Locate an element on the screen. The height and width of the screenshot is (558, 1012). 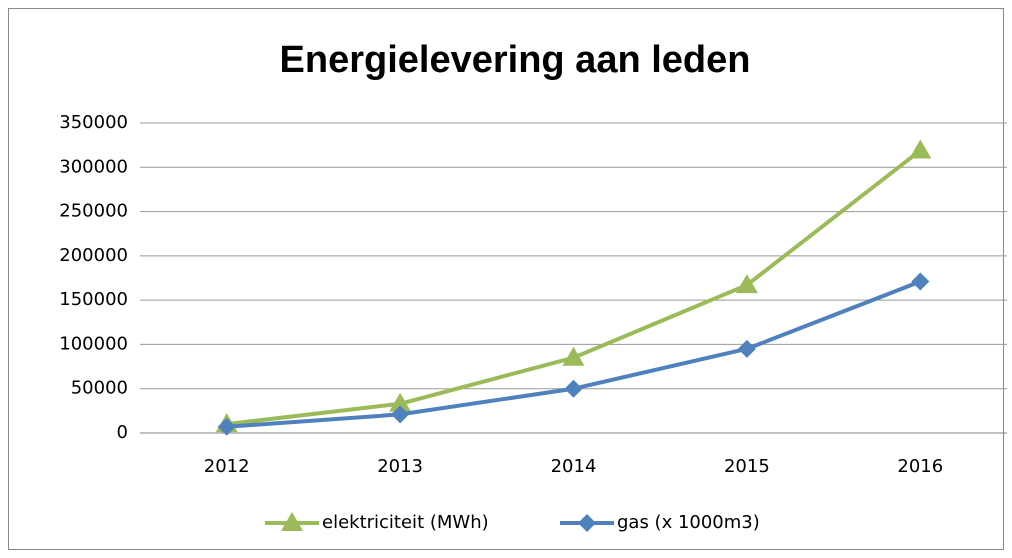
y-tick-label: 200000 is located at coordinates (93, 255).